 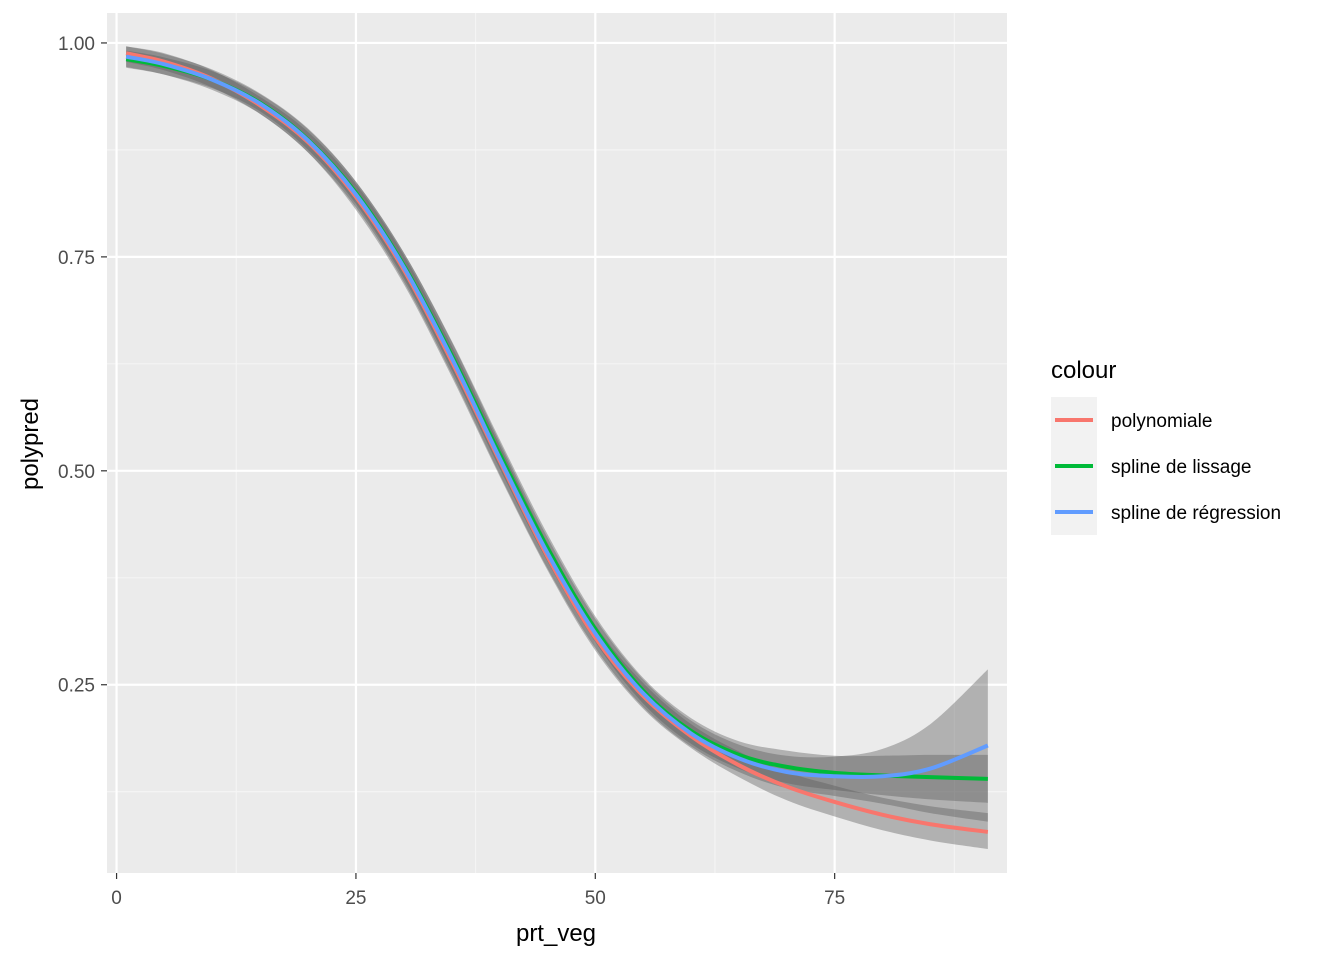 I want to click on x-axis-title: prt_veg, so click(x=556, y=933).